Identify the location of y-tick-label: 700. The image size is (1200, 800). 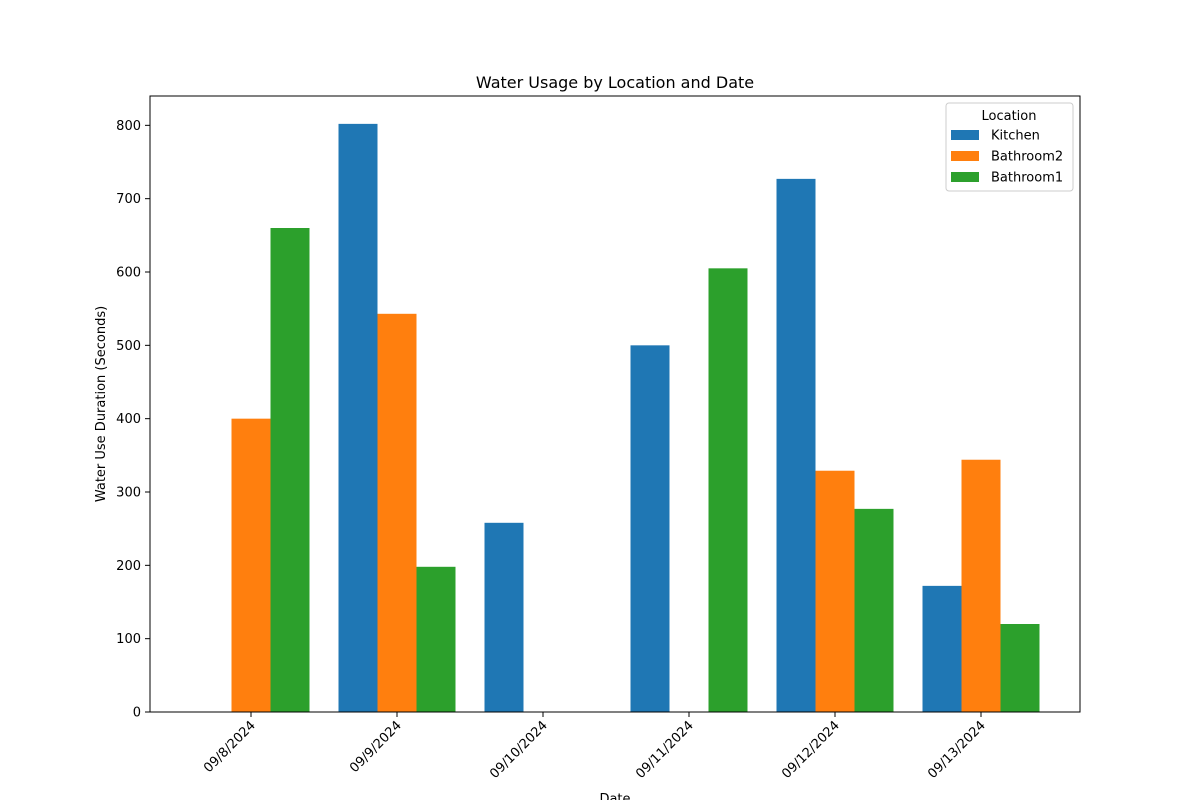
(128, 199).